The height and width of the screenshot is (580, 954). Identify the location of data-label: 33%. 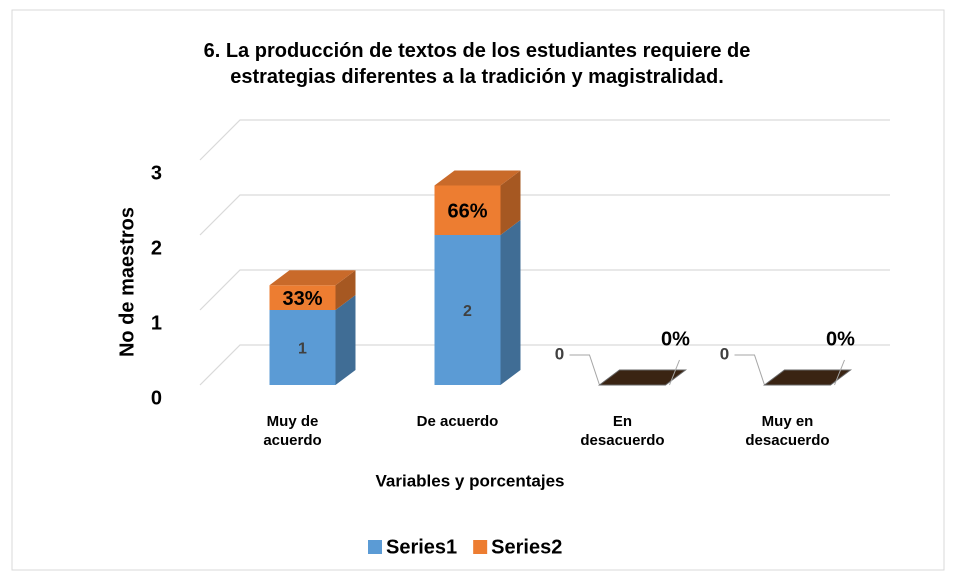
(302, 299).